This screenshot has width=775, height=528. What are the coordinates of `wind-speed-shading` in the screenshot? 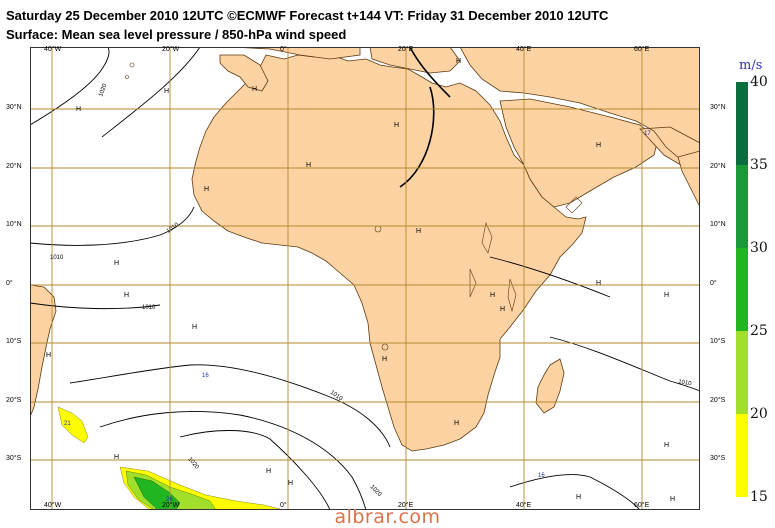 It's located at (171, 458).